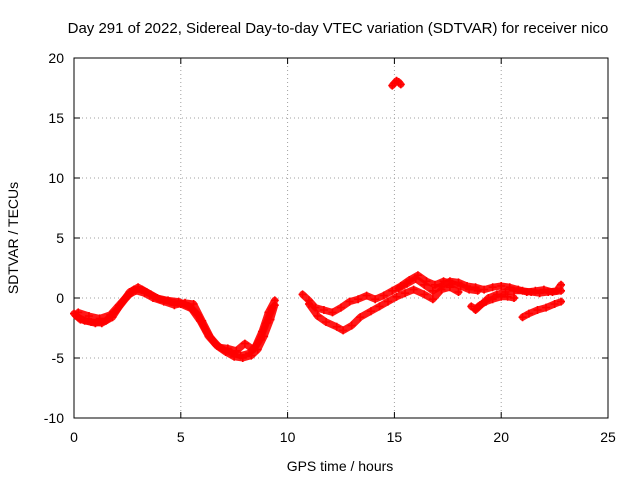  I want to click on x-tick-label: 20, so click(501, 437).